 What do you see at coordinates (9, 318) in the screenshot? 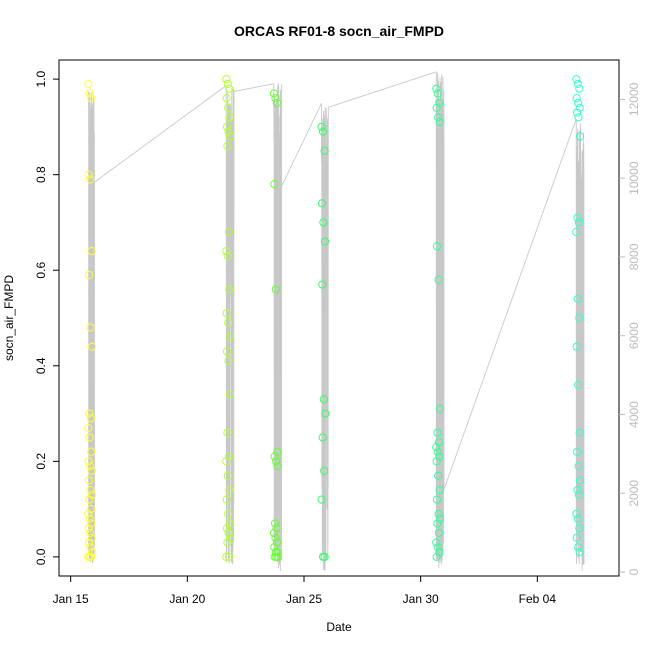
I see `y-axis-label: socn_air_FMPD` at bounding box center [9, 318].